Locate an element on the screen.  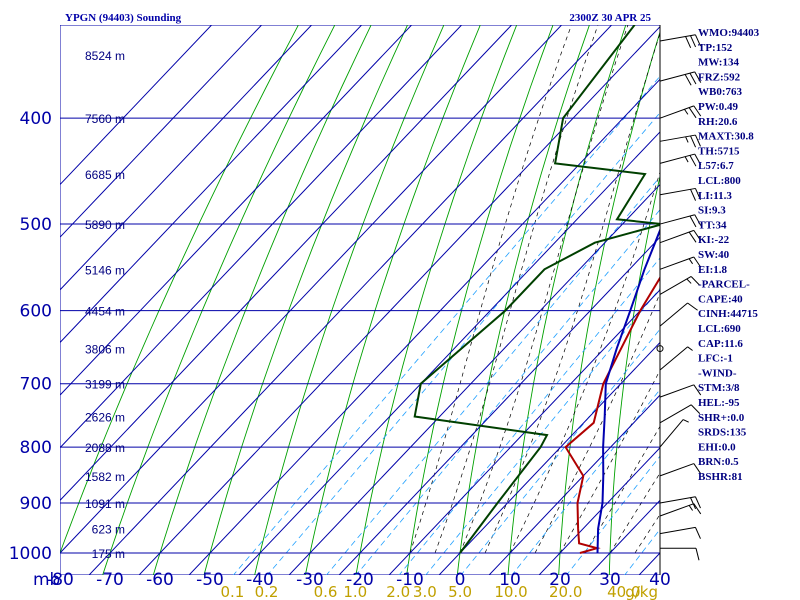
moist-adiabat is located at coordinates (622, 489).